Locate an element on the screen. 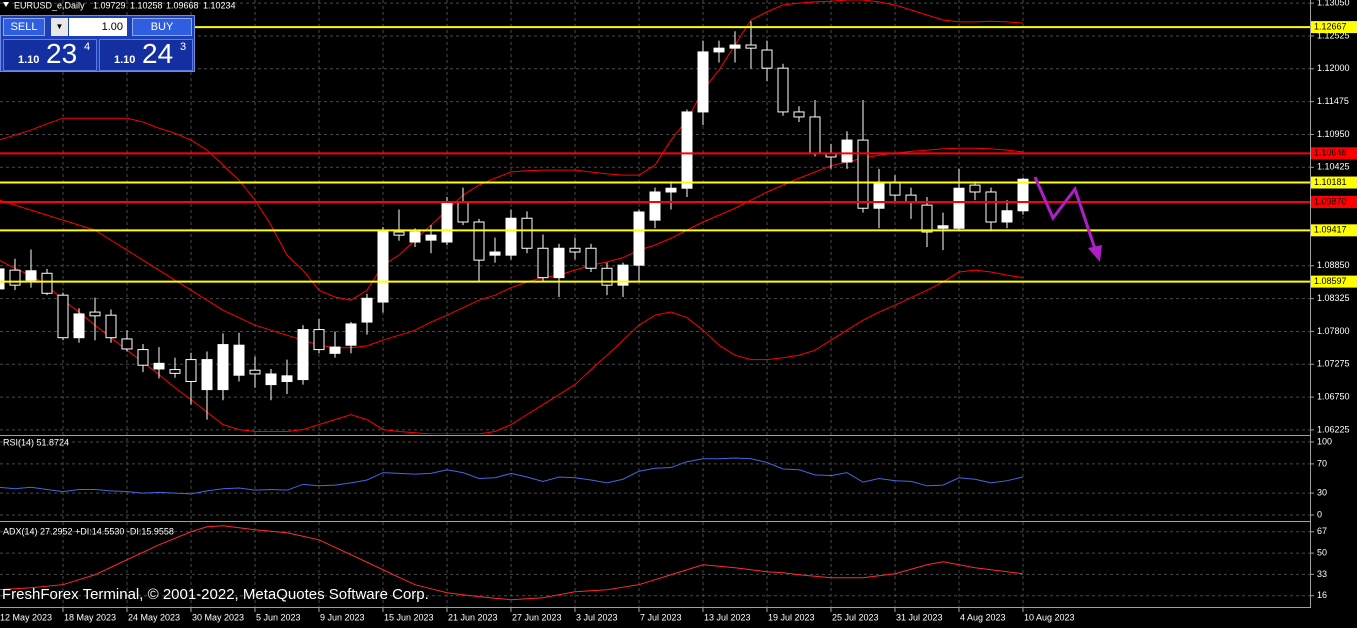  x-tick-label: 27 Jun 2023 is located at coordinates (537, 617).